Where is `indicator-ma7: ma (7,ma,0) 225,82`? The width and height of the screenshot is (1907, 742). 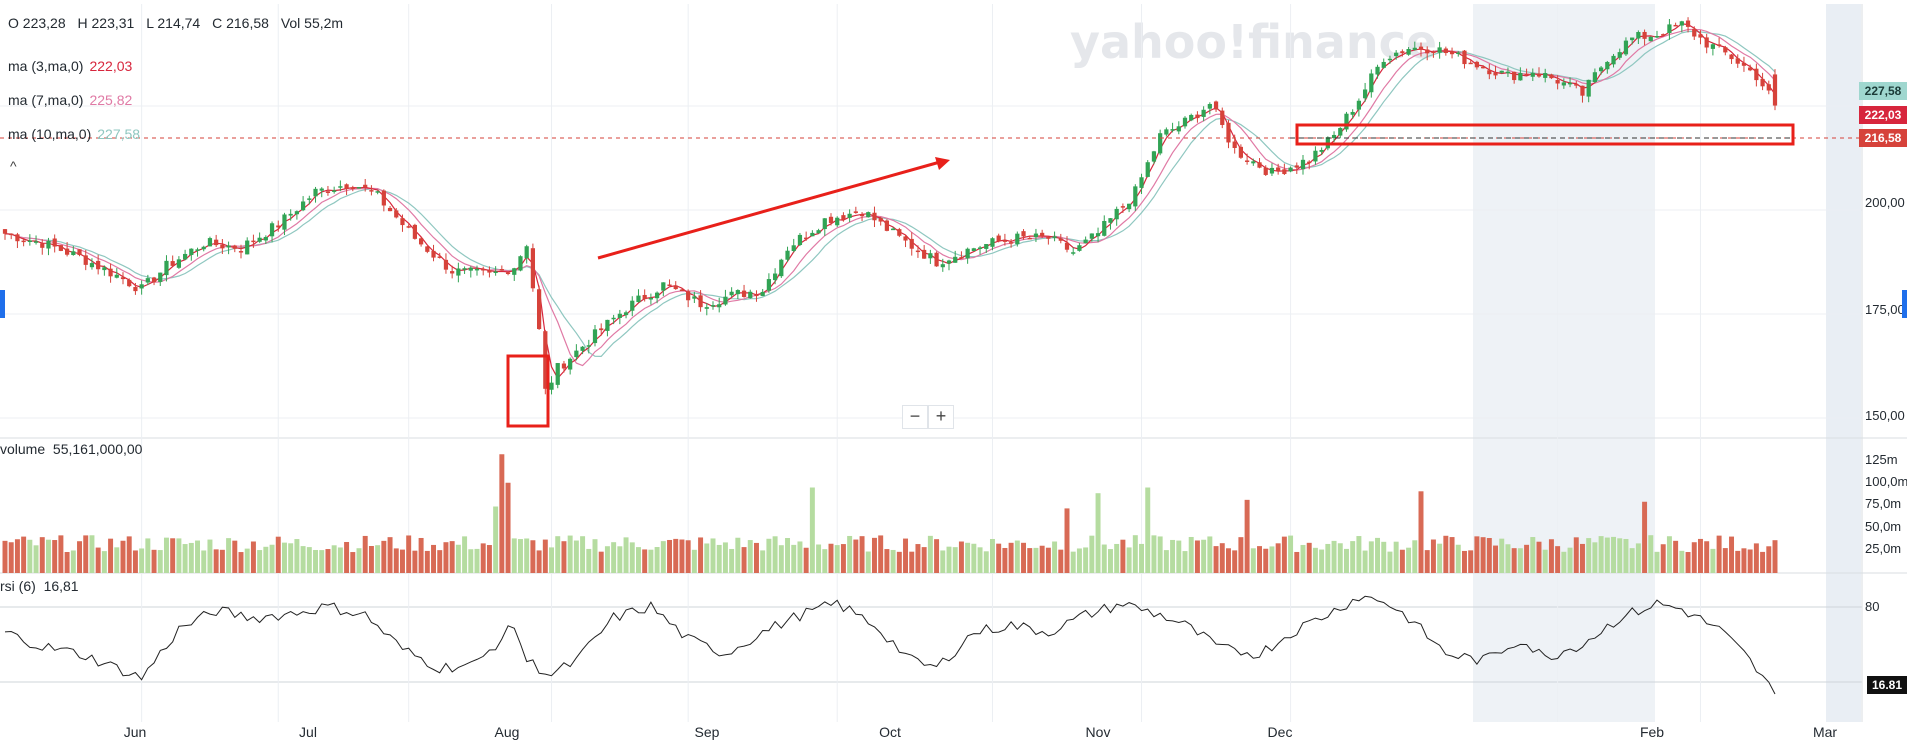 indicator-ma7: ma (7,ma,0) 225,82 is located at coordinates (70, 100).